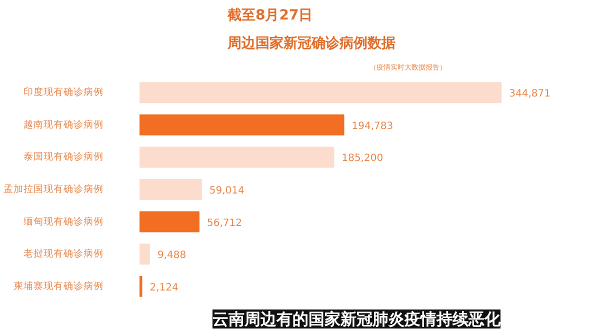 This screenshot has height=333, width=593. What do you see at coordinates (164, 288) in the screenshot?
I see `data-label: 2,124` at bounding box center [164, 288].